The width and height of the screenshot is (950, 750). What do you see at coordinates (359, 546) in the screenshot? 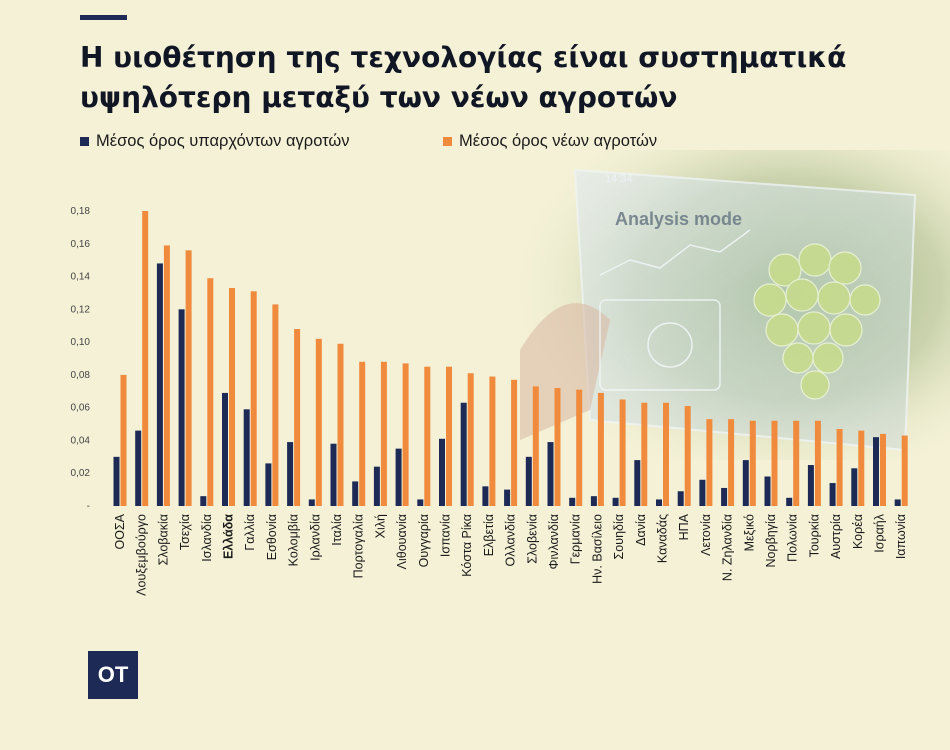
I see `x-tick-label: Πορτογαλία` at bounding box center [359, 546].